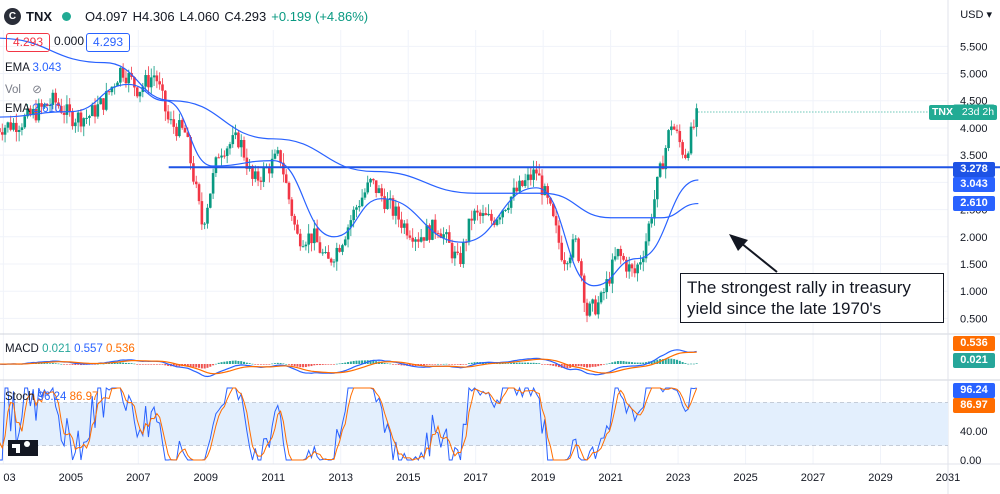 The image size is (1000, 494). I want to click on symbol-name: TNX, so click(39, 16).